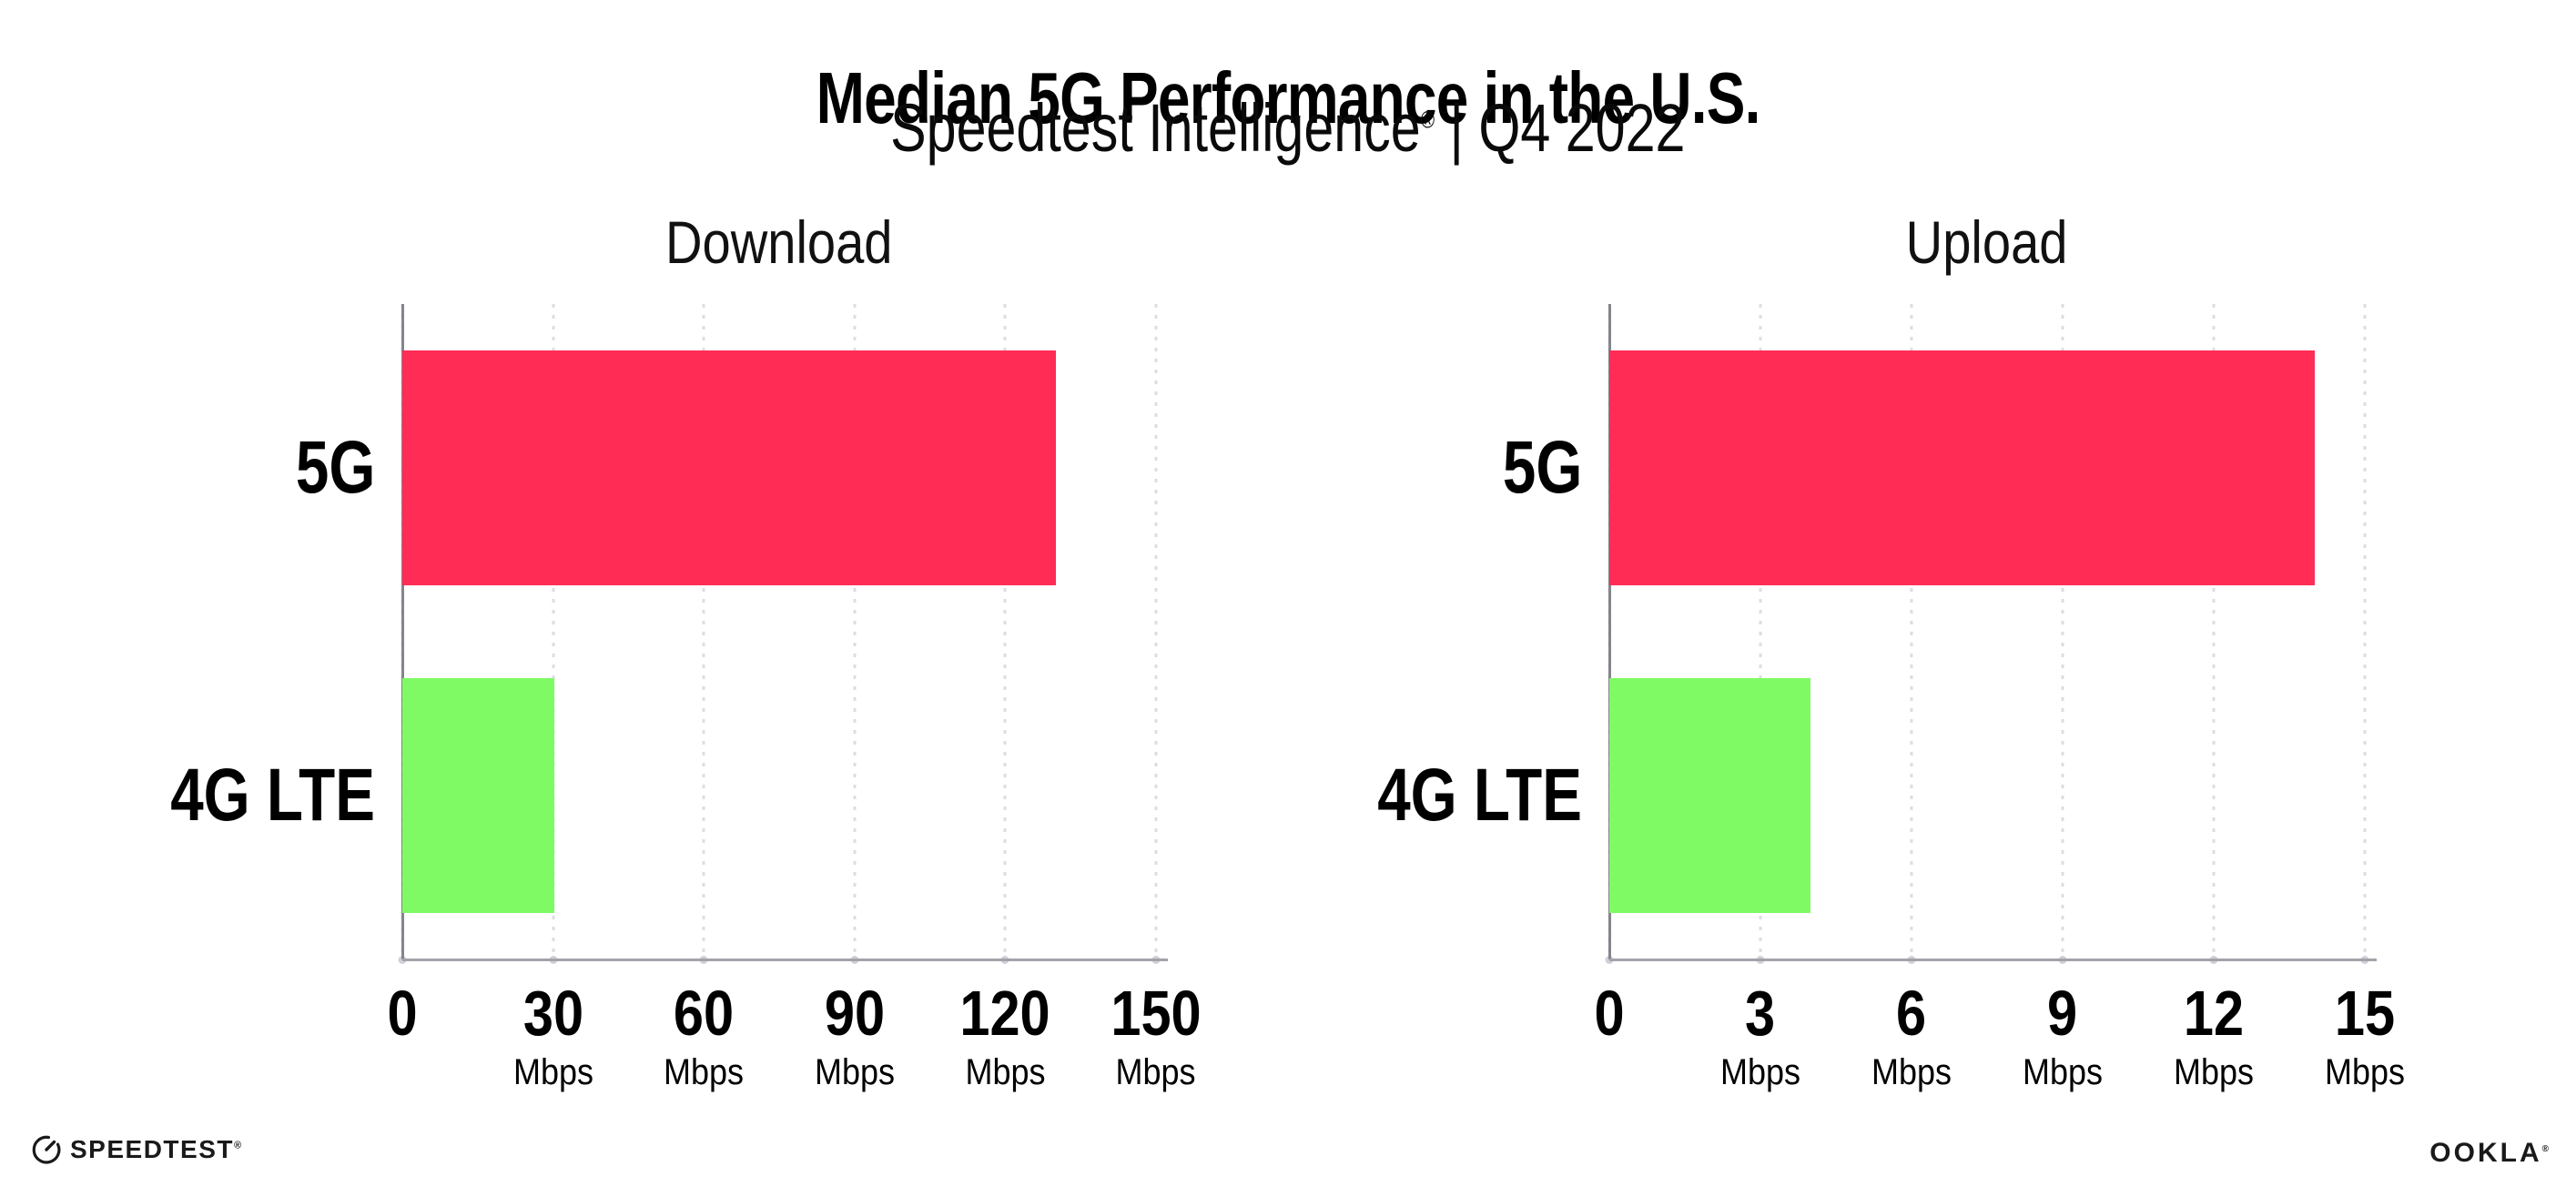 The image size is (2576, 1197). I want to click on page-title: Median 5G Performance in the U.S., so click(1288, 97).